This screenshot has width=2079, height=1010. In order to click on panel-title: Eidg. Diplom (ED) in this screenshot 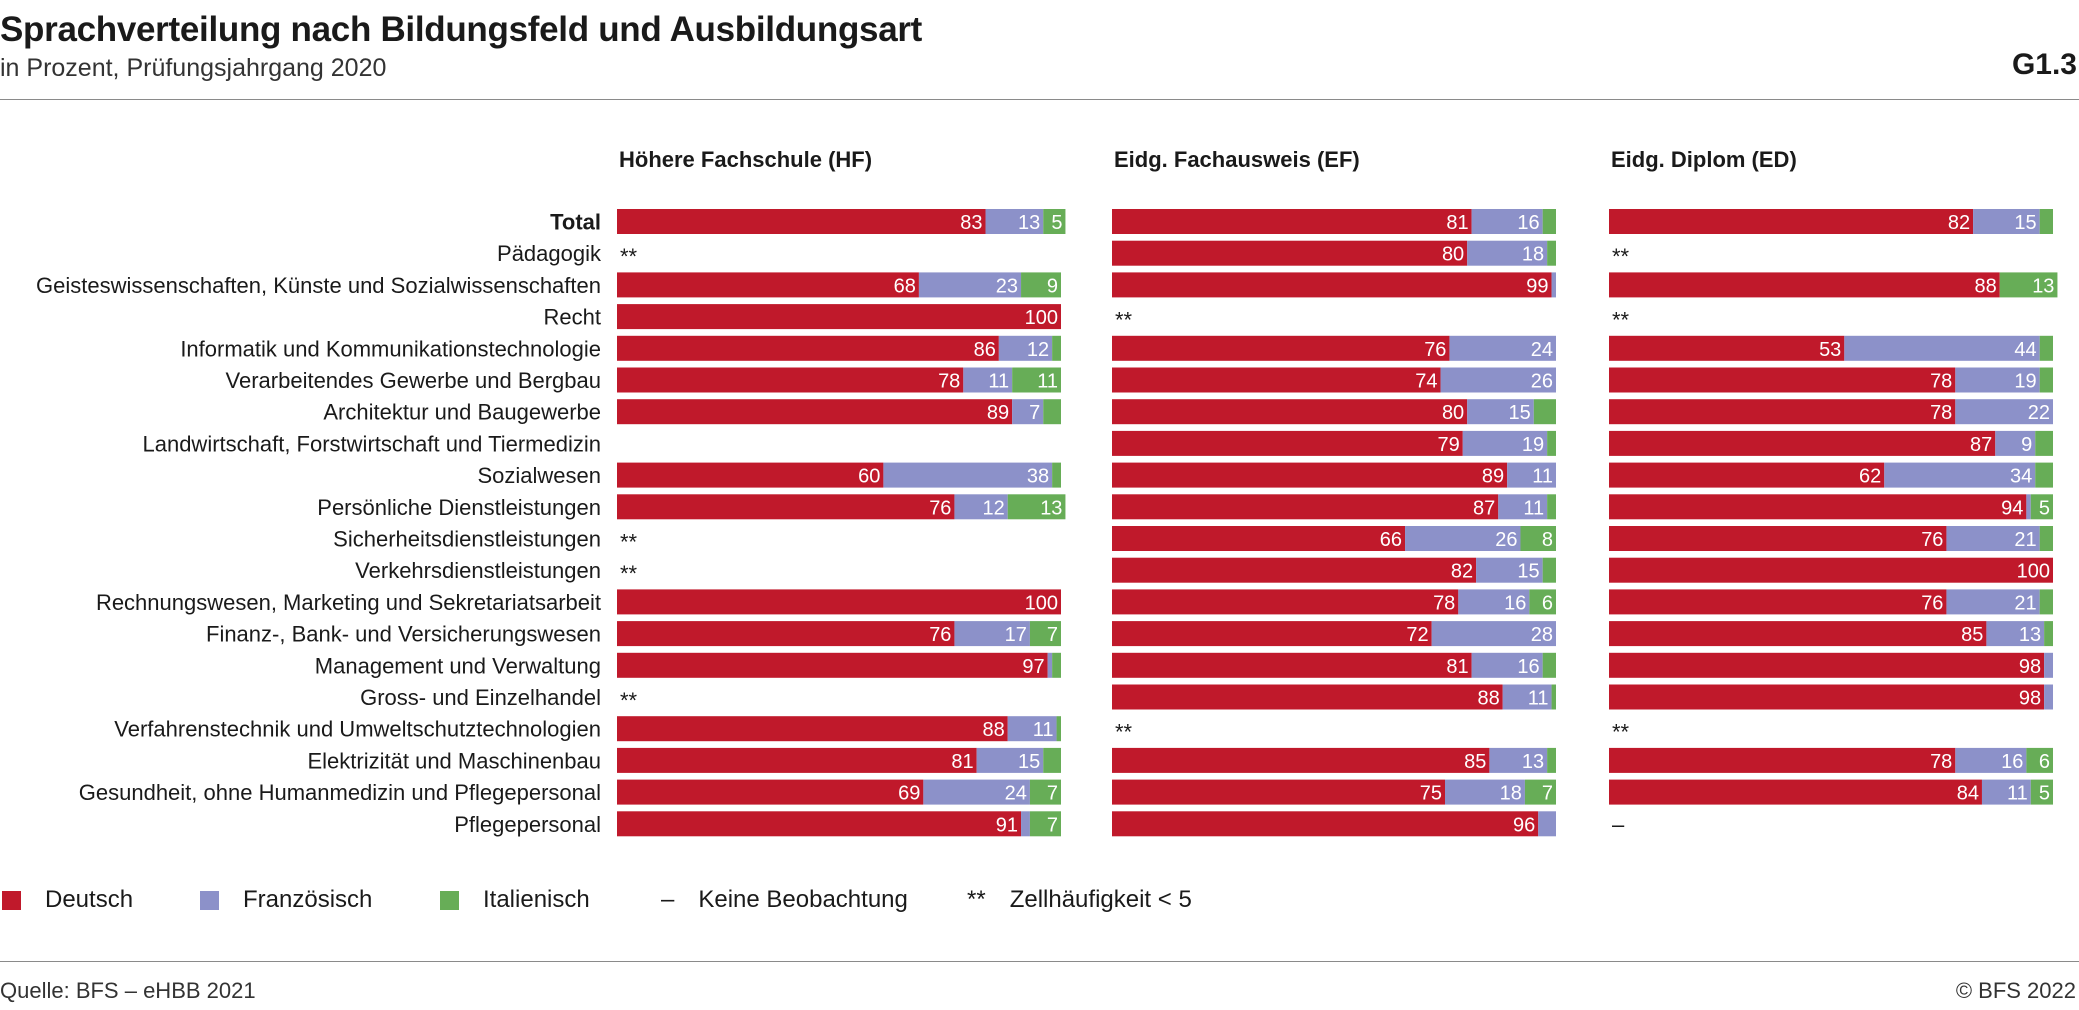, I will do `click(1704, 159)`.